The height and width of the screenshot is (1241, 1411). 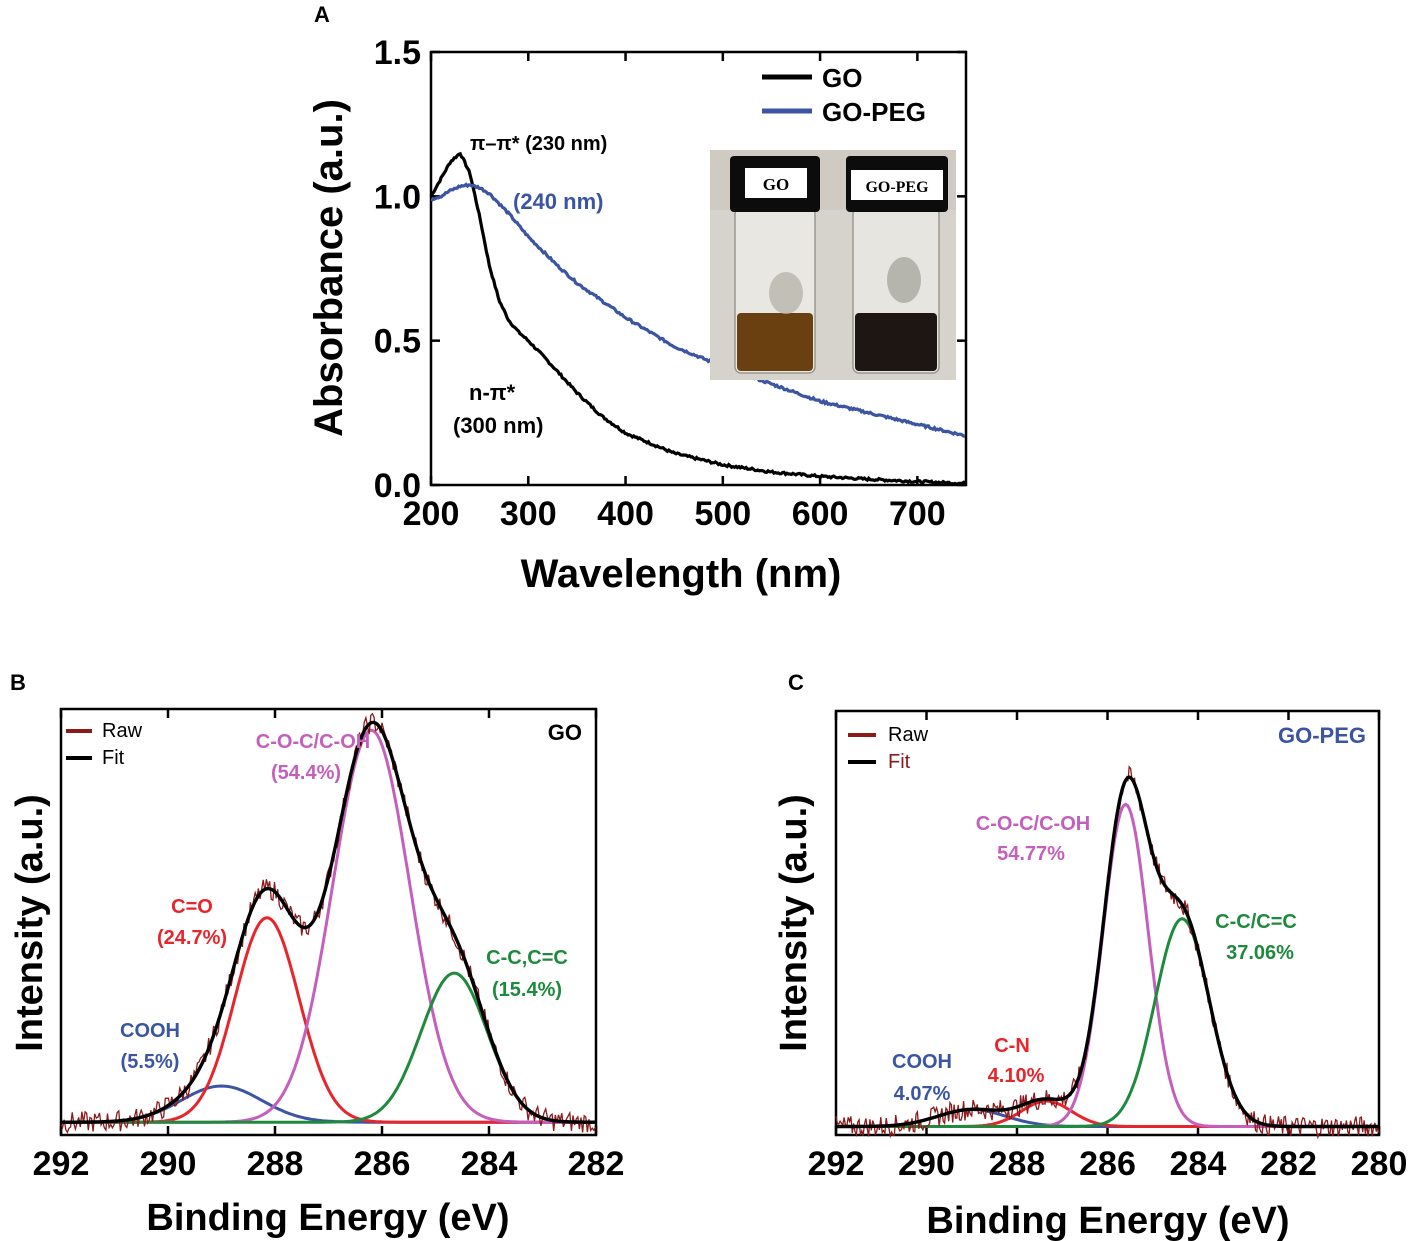 I want to click on series-go-line, so click(x=698, y=318).